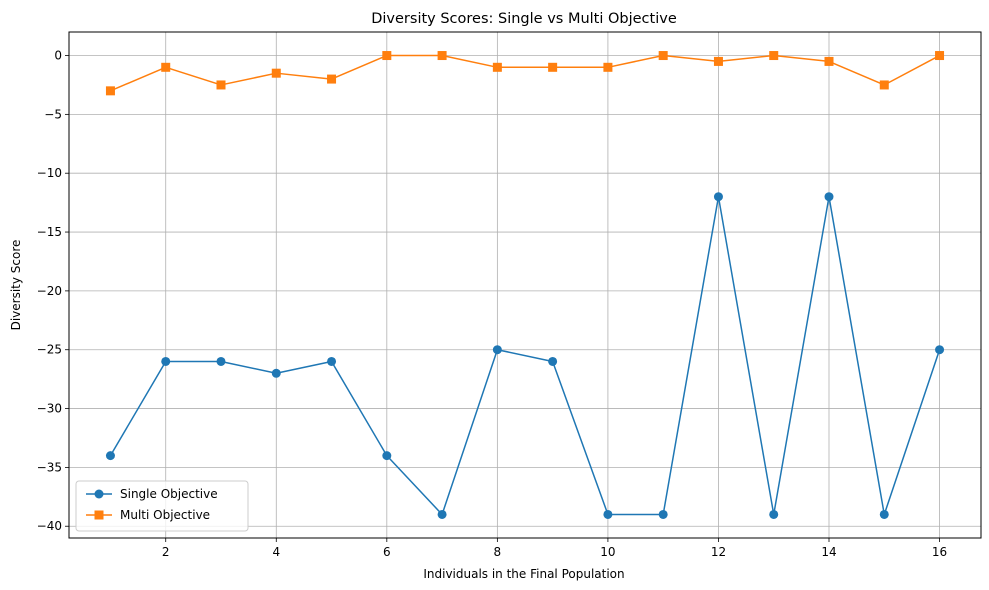  Describe the element at coordinates (49, 409) in the screenshot. I see `y-tick-label: −30` at that location.